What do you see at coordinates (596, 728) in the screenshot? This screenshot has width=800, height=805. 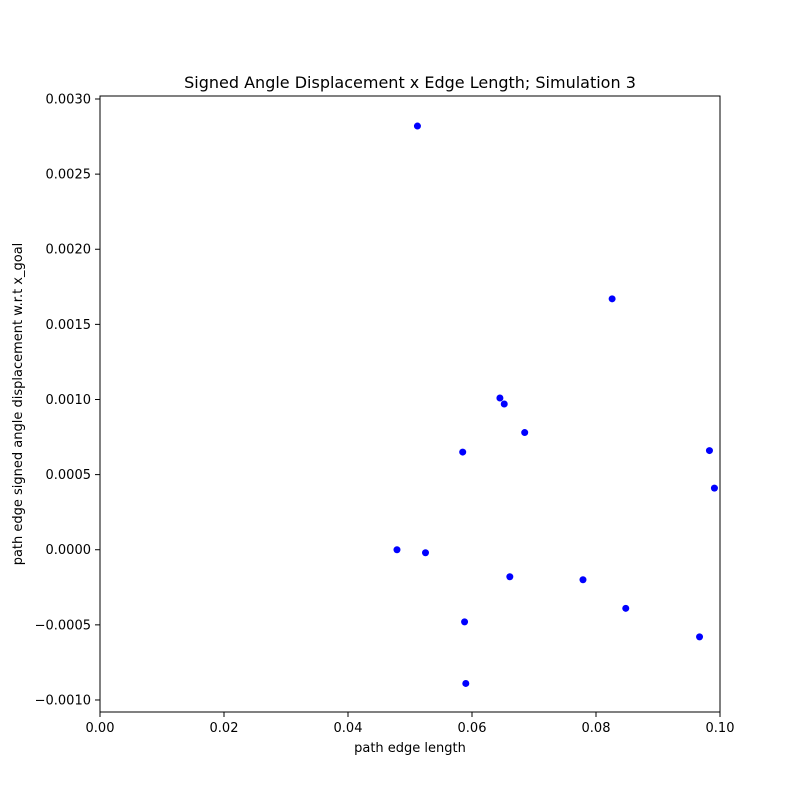 I see `x-tick-label: 0.08` at bounding box center [596, 728].